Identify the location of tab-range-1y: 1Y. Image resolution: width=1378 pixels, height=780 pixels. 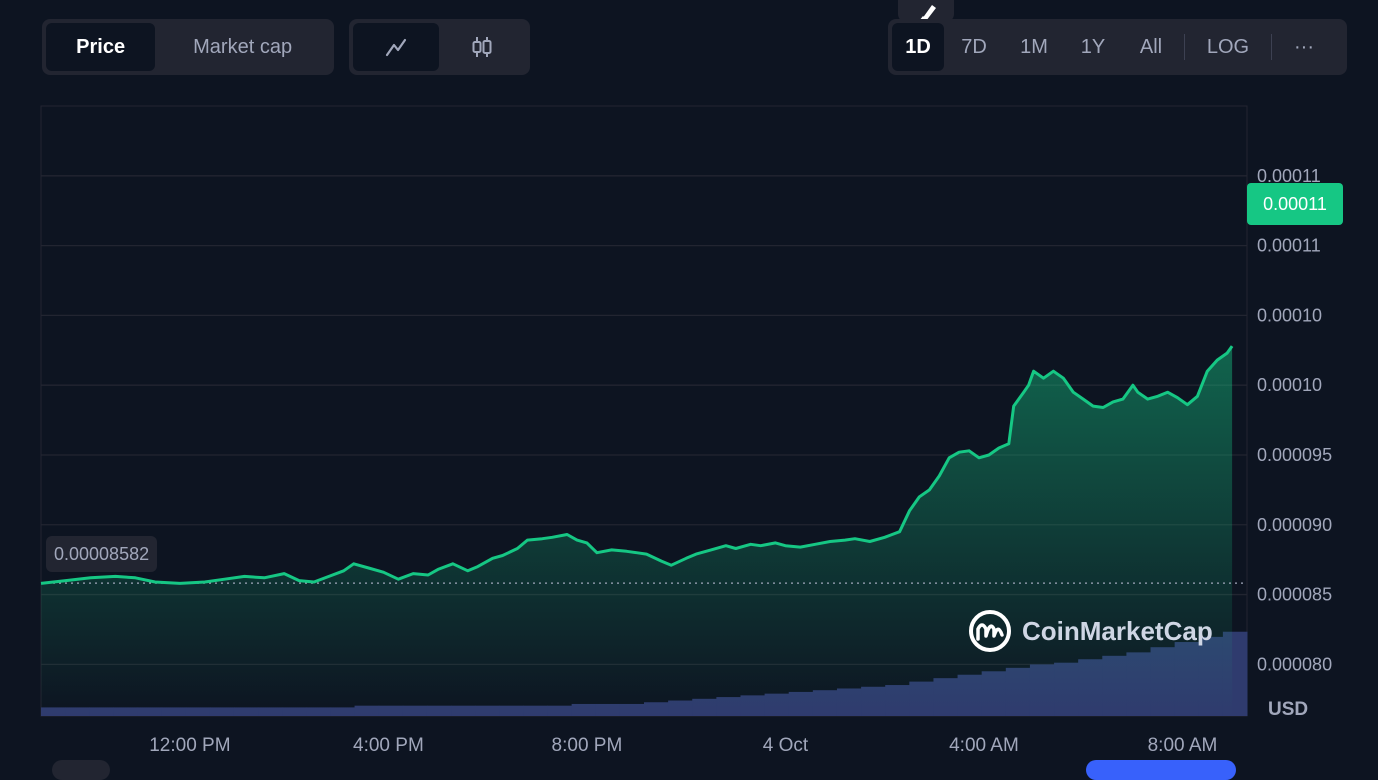
(1093, 46).